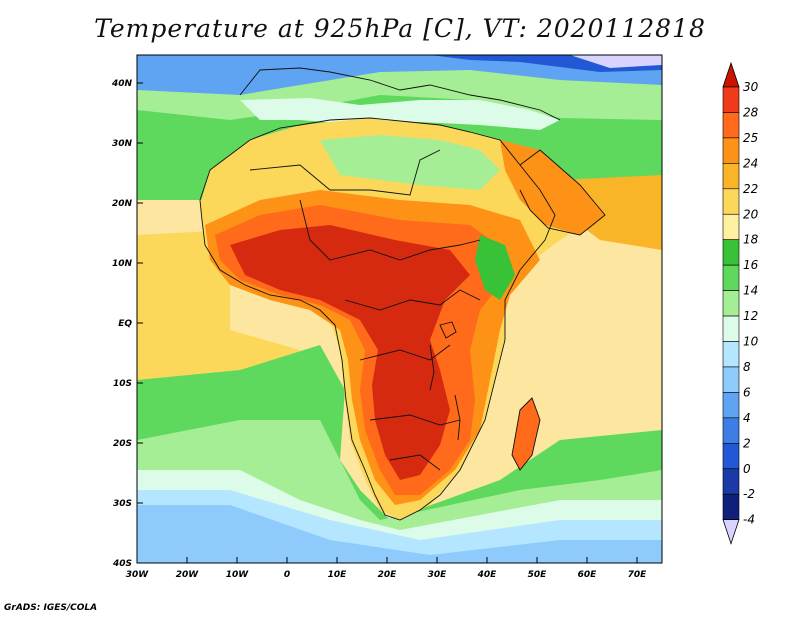 The height and width of the screenshot is (618, 800). Describe the element at coordinates (495, 267) in the screenshot. I see `field-ethiopia` at that location.